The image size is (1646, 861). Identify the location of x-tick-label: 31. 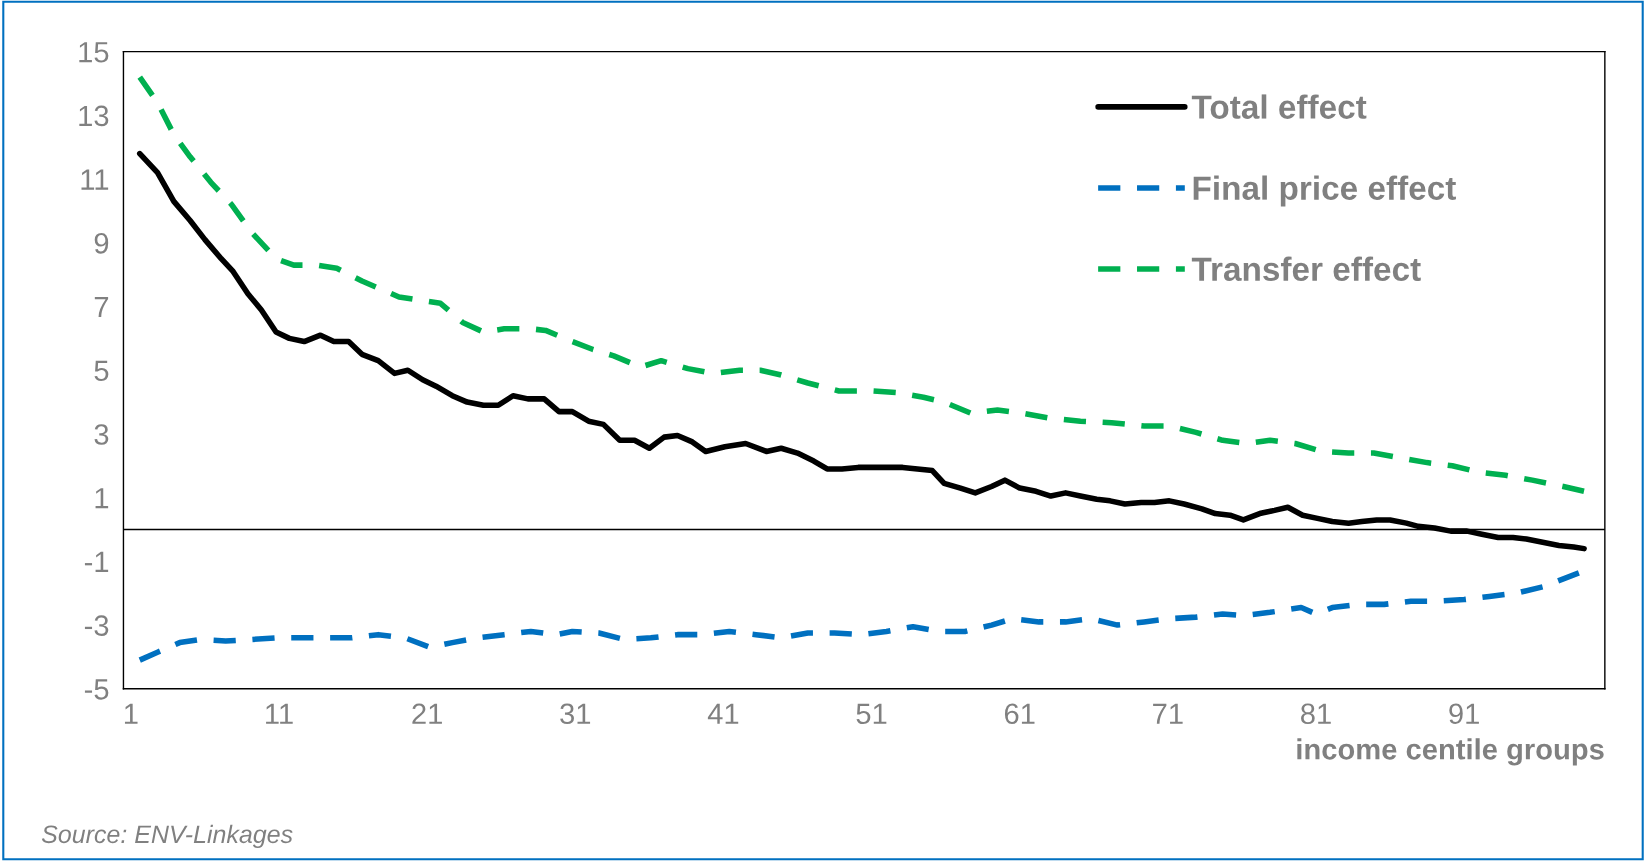
(575, 714).